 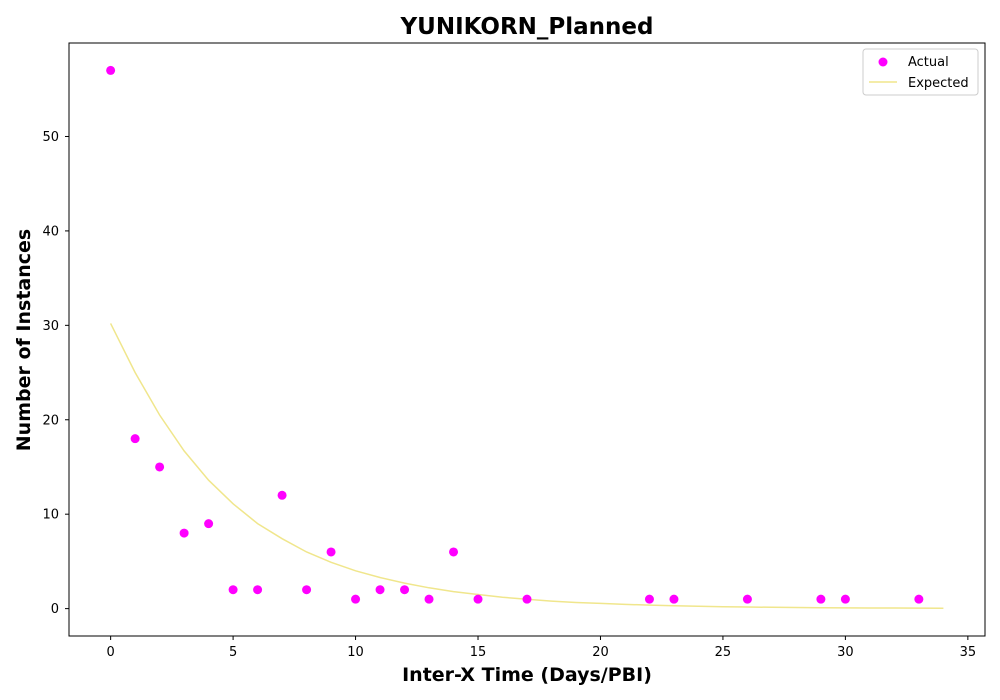 I want to click on x-tick-label: 30, so click(x=845, y=652).